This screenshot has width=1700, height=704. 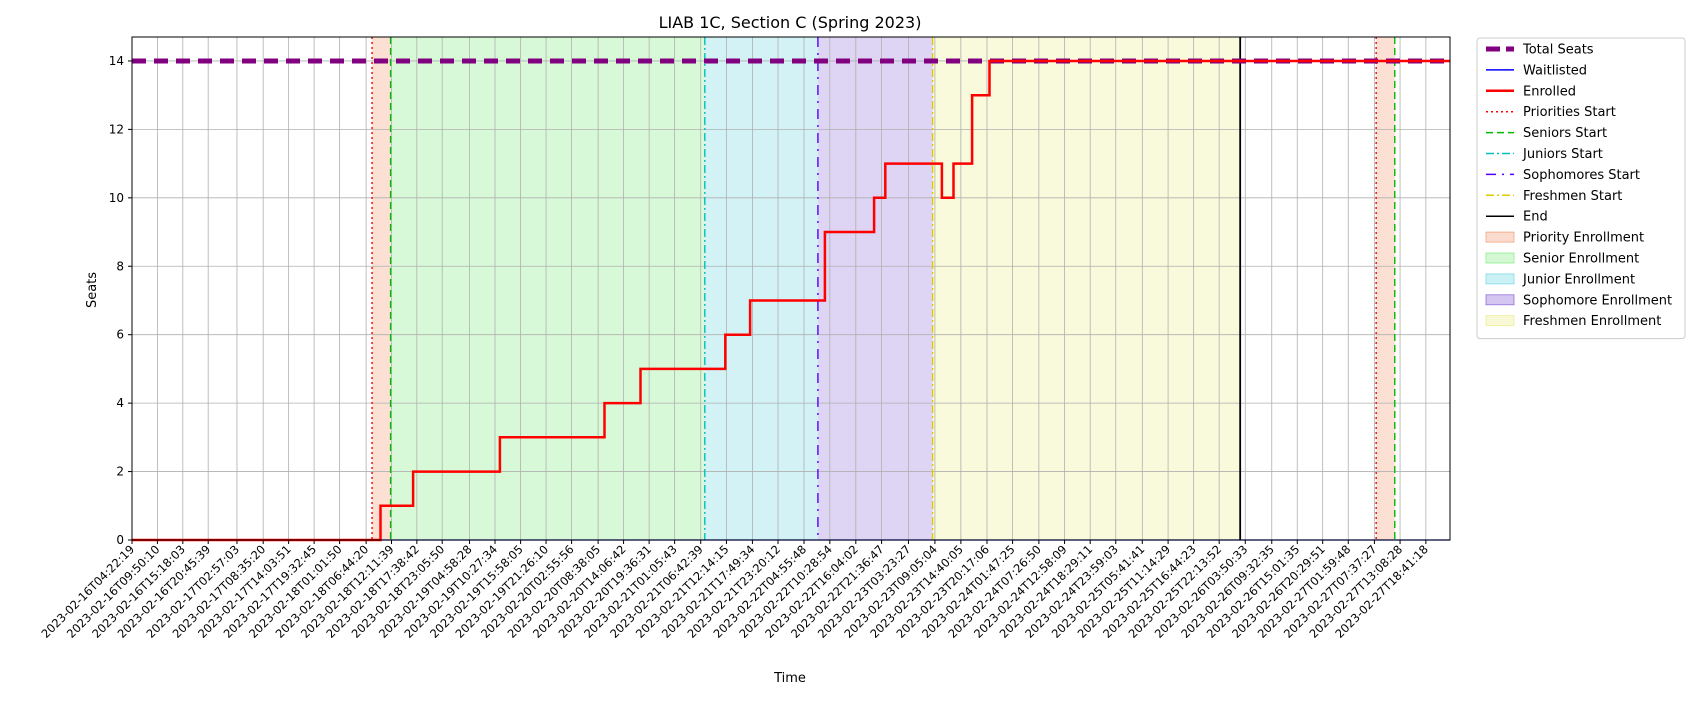 What do you see at coordinates (92, 290) in the screenshot?
I see `y-axis-label: Seats` at bounding box center [92, 290].